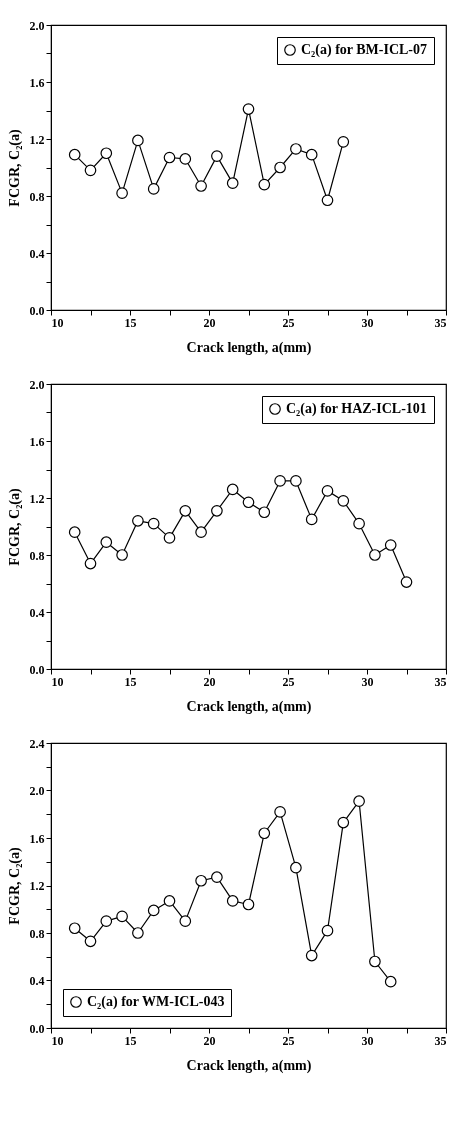 This screenshot has height=1147, width=467. Describe the element at coordinates (356, 409) in the screenshot. I see `legend-label: C₂(a) for HAZ-ICL-101` at that location.